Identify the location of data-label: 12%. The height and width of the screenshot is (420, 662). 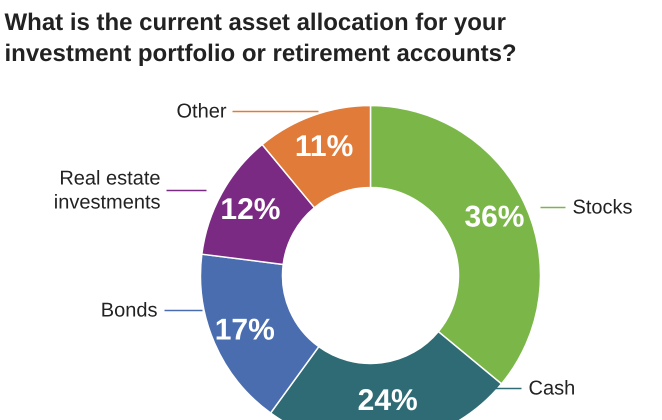
(250, 209).